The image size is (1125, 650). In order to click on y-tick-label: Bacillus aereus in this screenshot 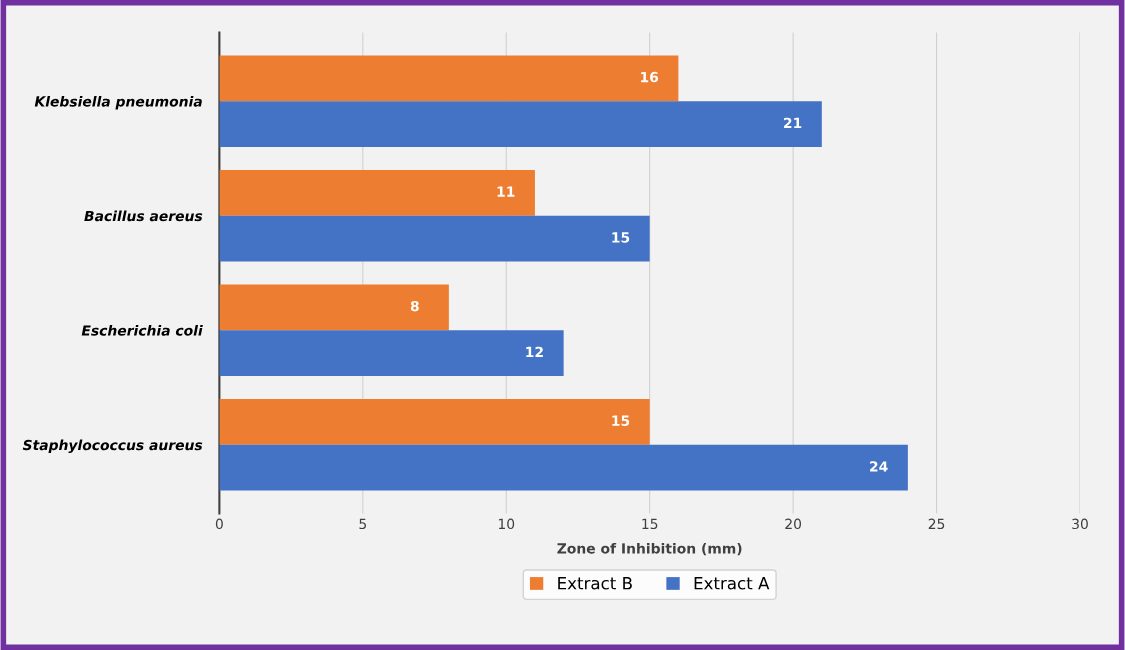, I will do `click(143, 216)`.